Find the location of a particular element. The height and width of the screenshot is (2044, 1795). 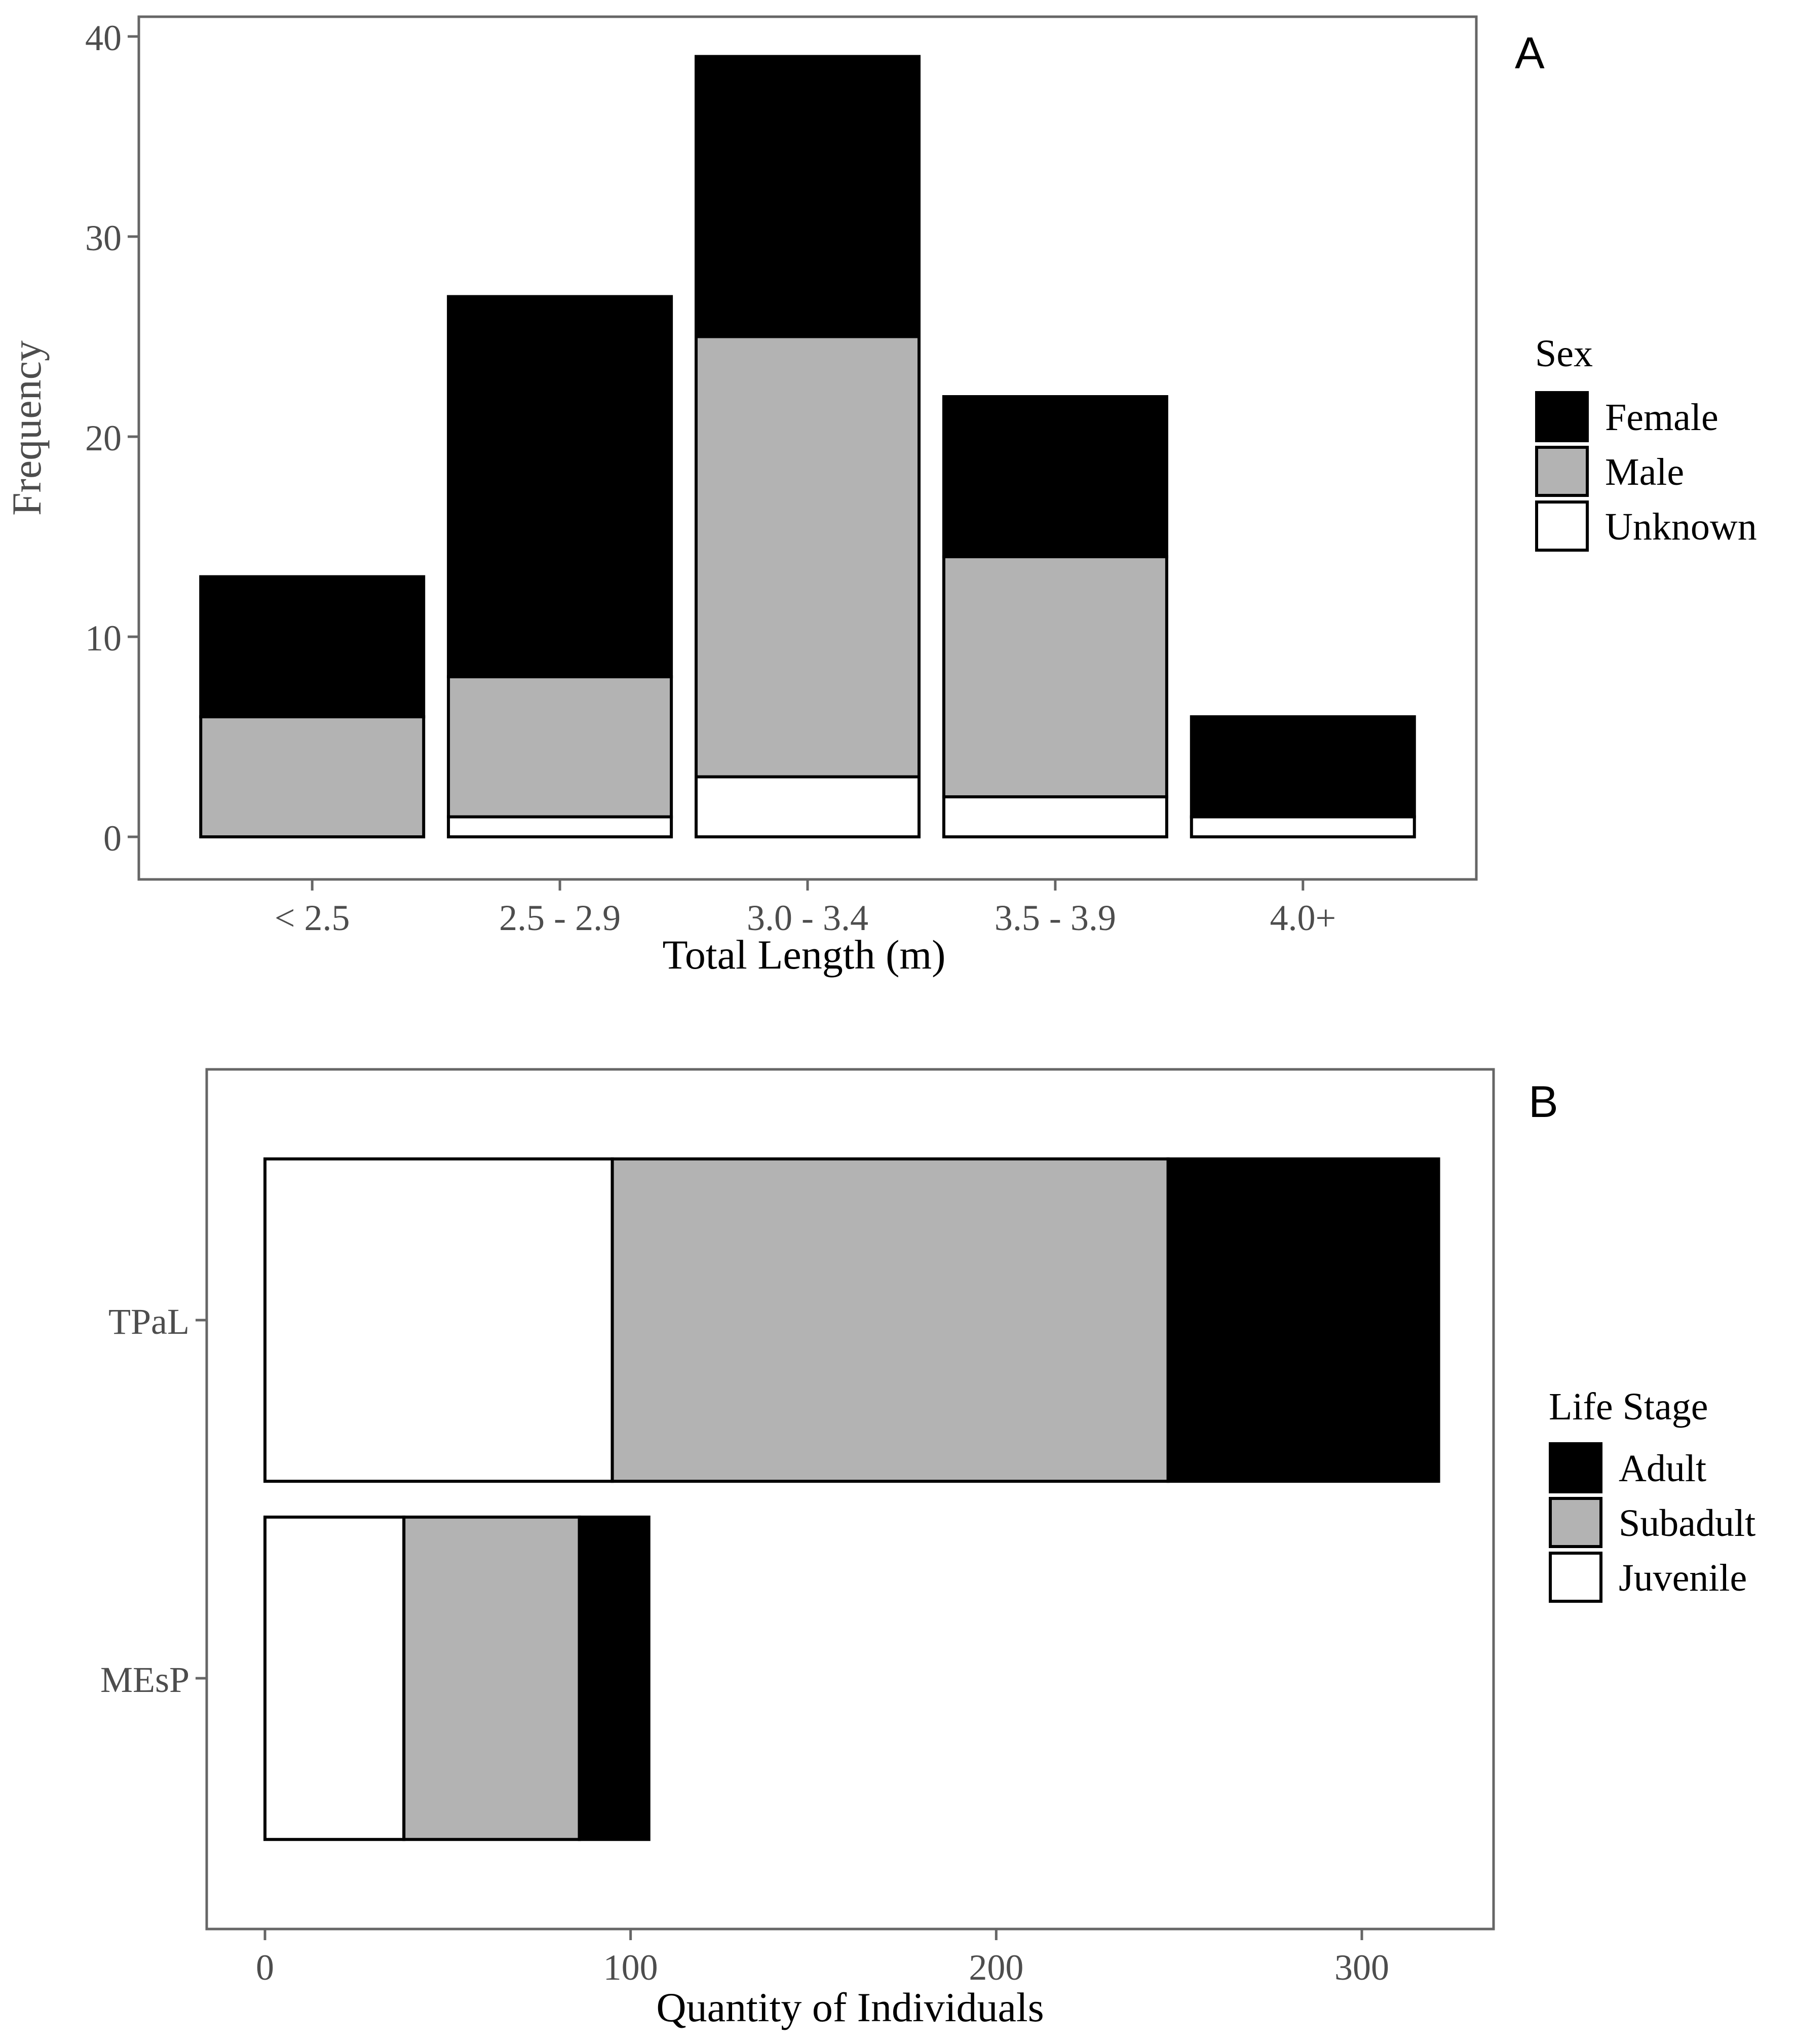

bar-subadult-tpal is located at coordinates (890, 1320).